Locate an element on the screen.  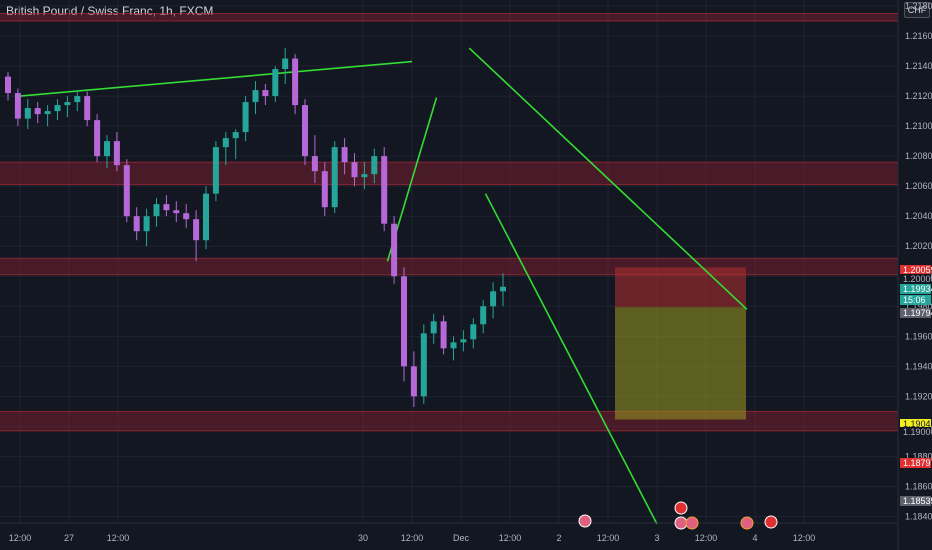
price-tick-label: 1.20200 is located at coordinates (918, 246).